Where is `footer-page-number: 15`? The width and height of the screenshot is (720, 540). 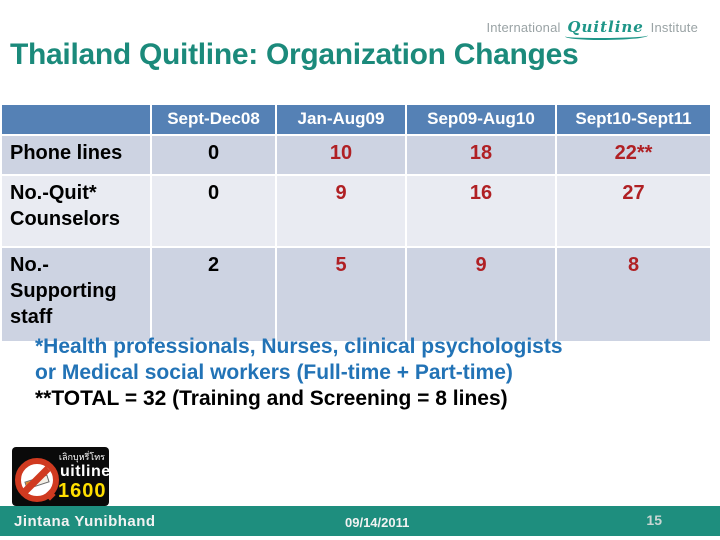
footer-page-number: 15 is located at coordinates (654, 520).